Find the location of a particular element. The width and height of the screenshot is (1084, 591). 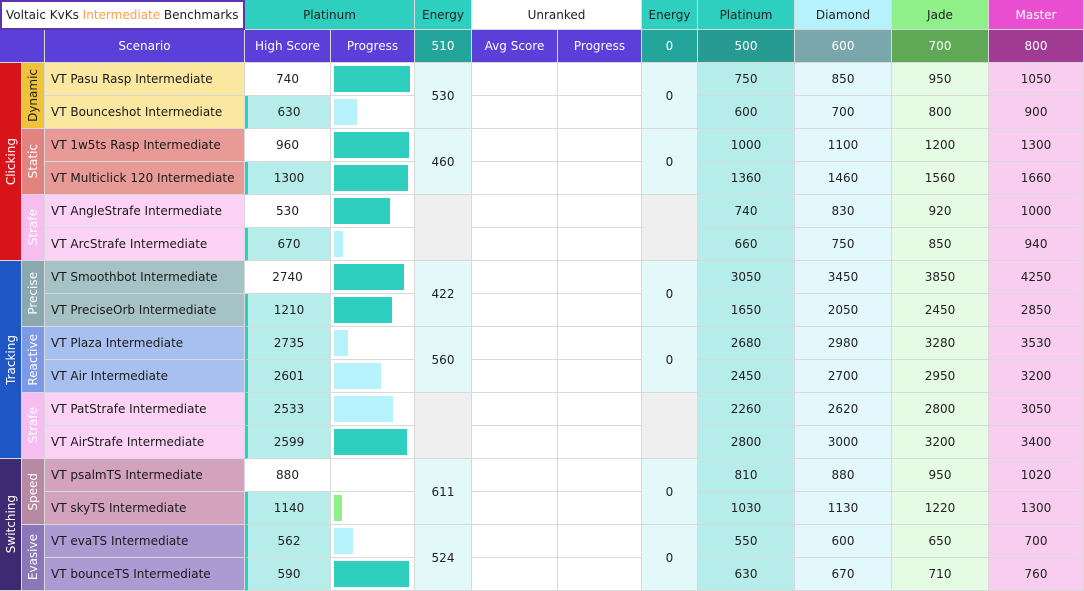

sub-energy-text: 530 is located at coordinates (443, 95).